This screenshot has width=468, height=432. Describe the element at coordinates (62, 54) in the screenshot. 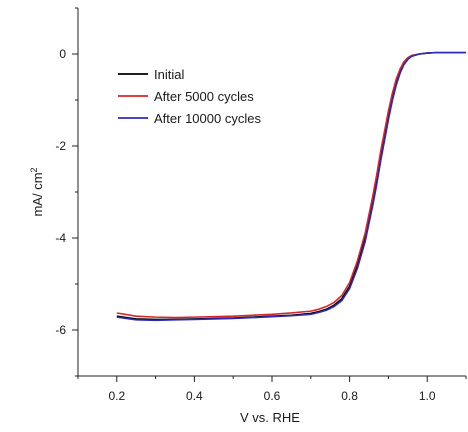

I see `y-tick-label: 0` at that location.